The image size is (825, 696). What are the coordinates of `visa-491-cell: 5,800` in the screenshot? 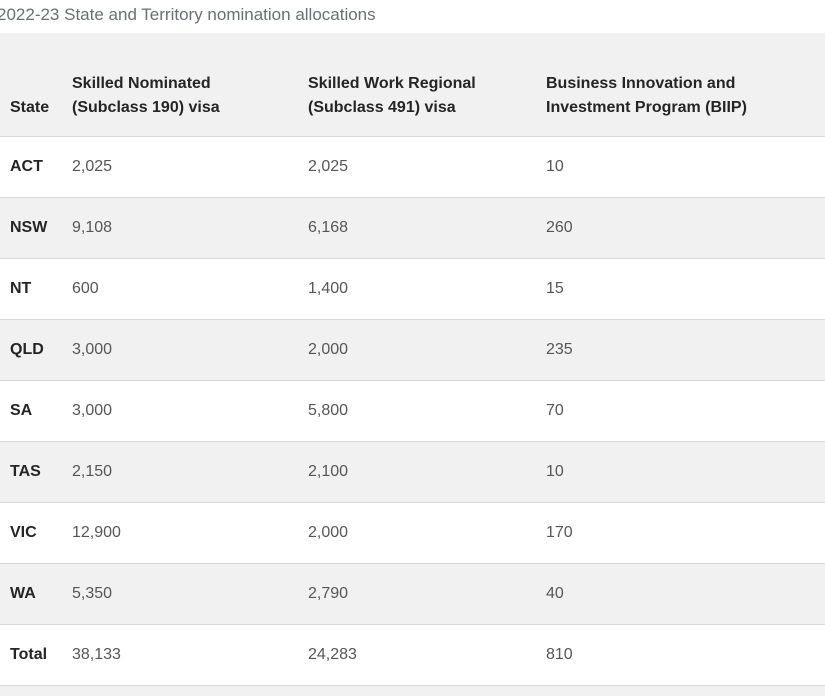 It's located at (328, 410).